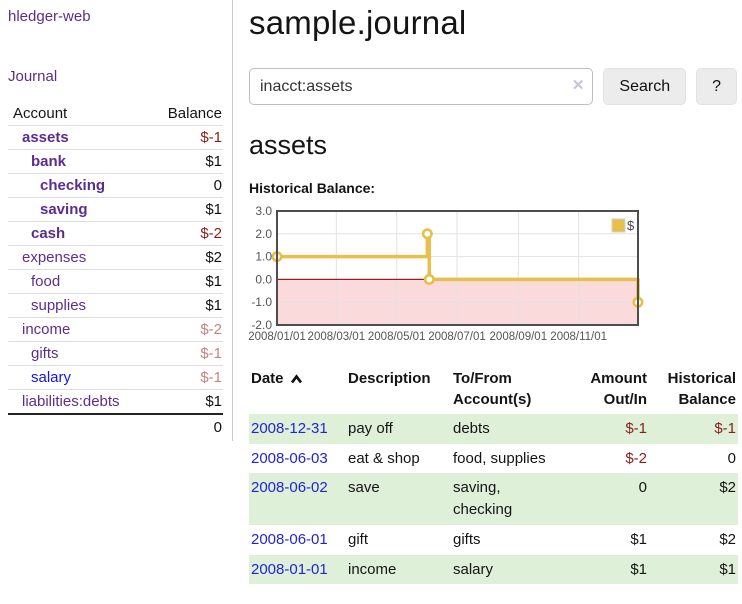 Image resolution: width=742 pixels, height=604 pixels. Describe the element at coordinates (289, 428) in the screenshot. I see `transaction-date-link: 2008-12-31` at that location.